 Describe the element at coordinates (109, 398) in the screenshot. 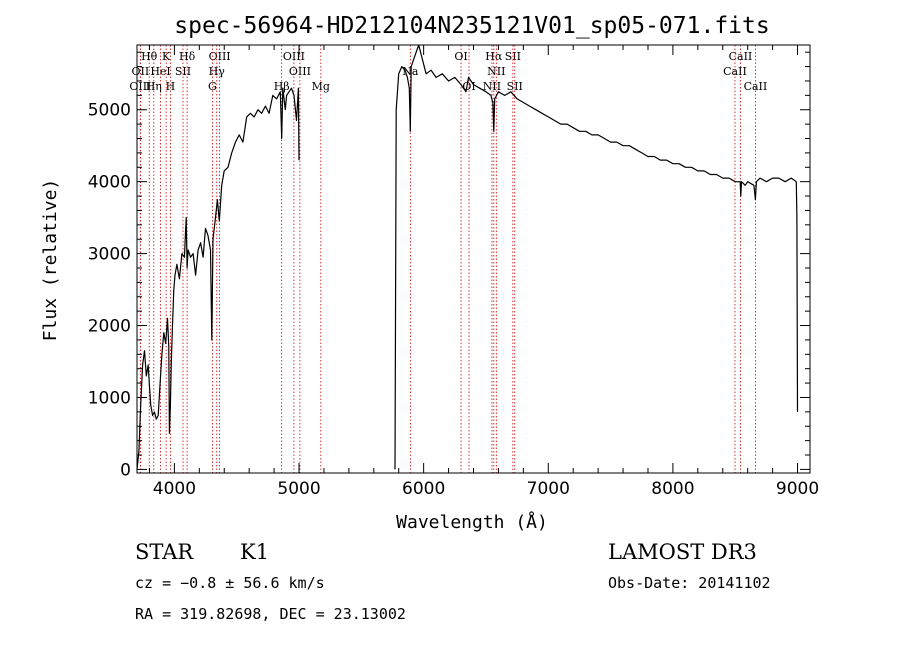

I see `y-tick-label: 1000` at that location.